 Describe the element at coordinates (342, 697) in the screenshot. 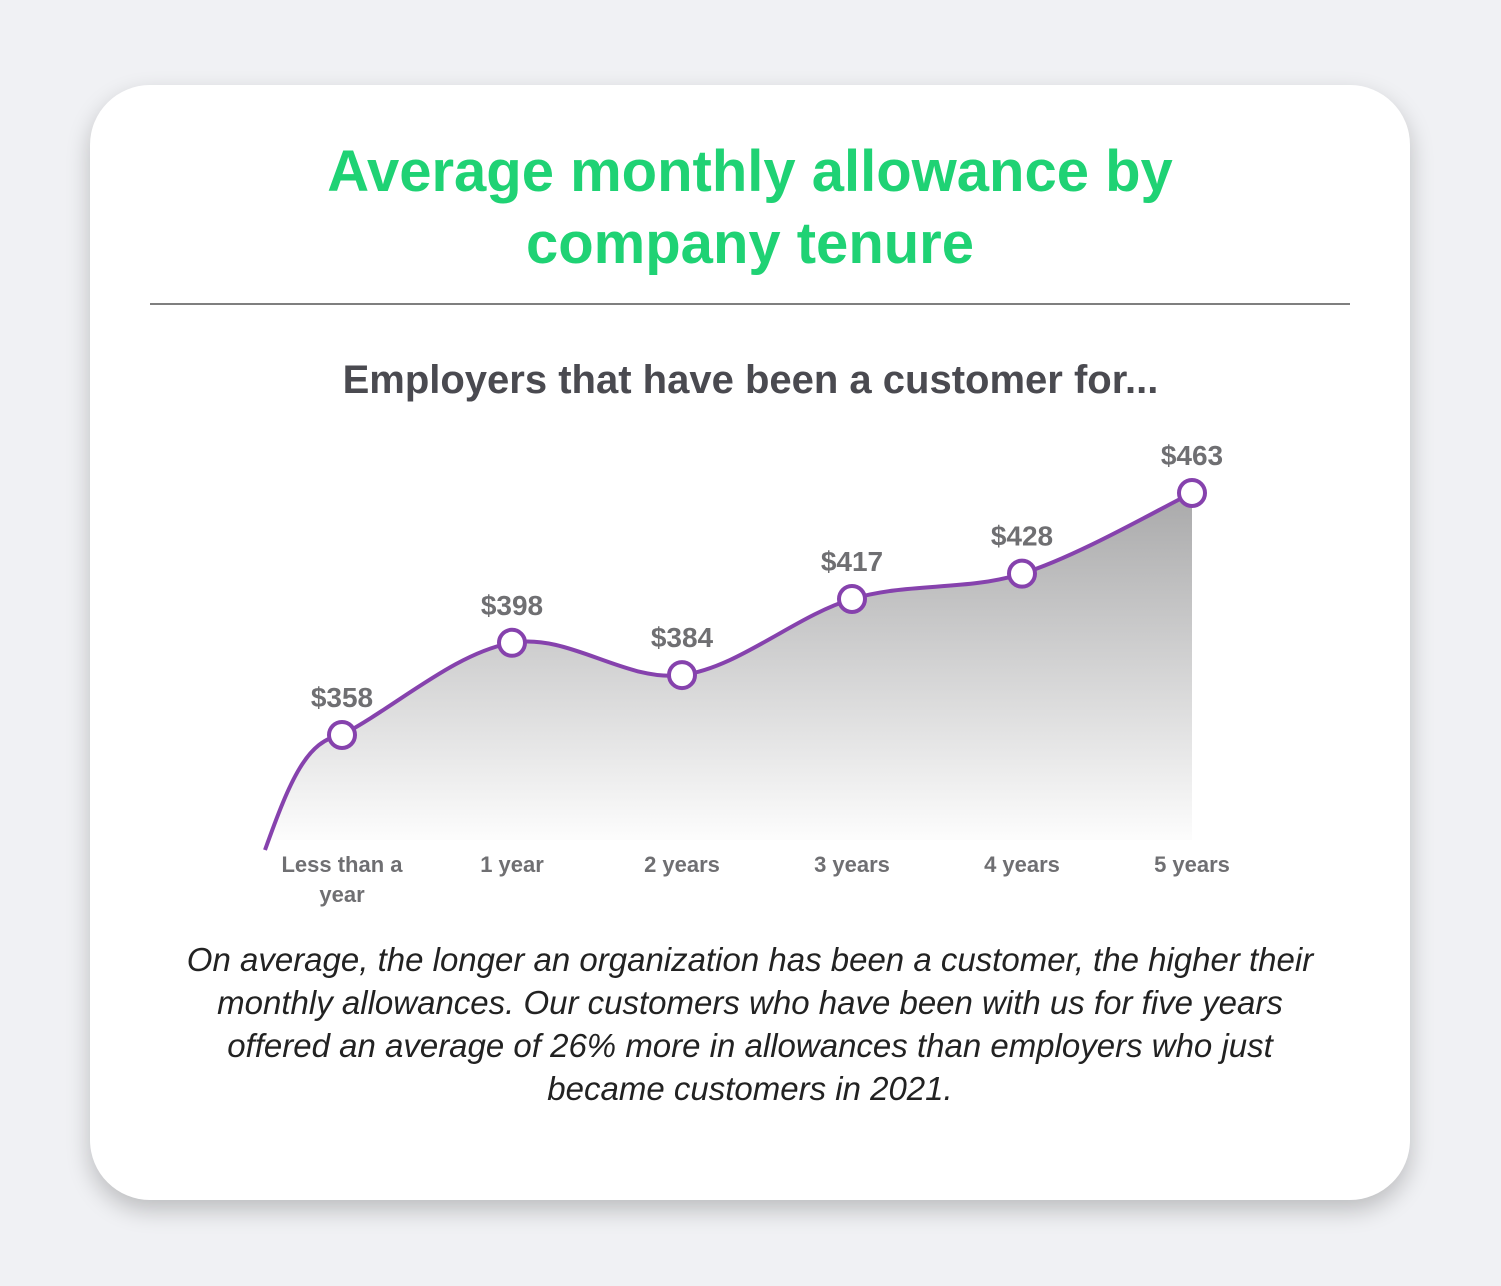

I see `value-label: $358` at that location.